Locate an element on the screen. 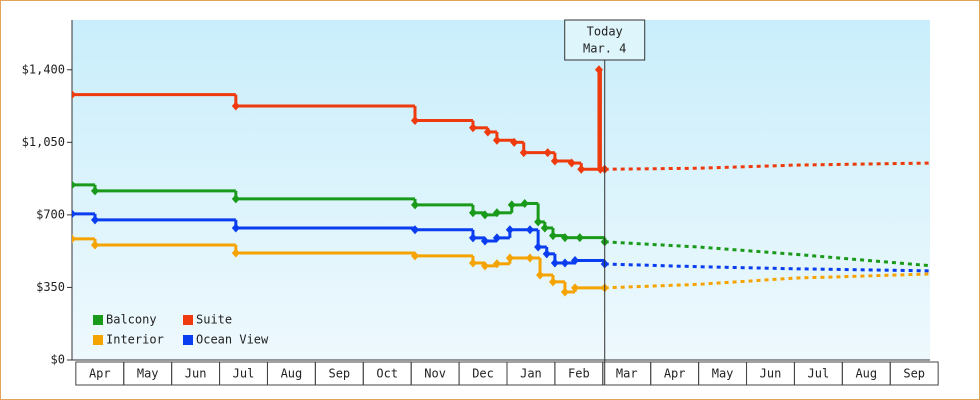 Image resolution: width=980 pixels, height=400 pixels. today-box is located at coordinates (605, 40).